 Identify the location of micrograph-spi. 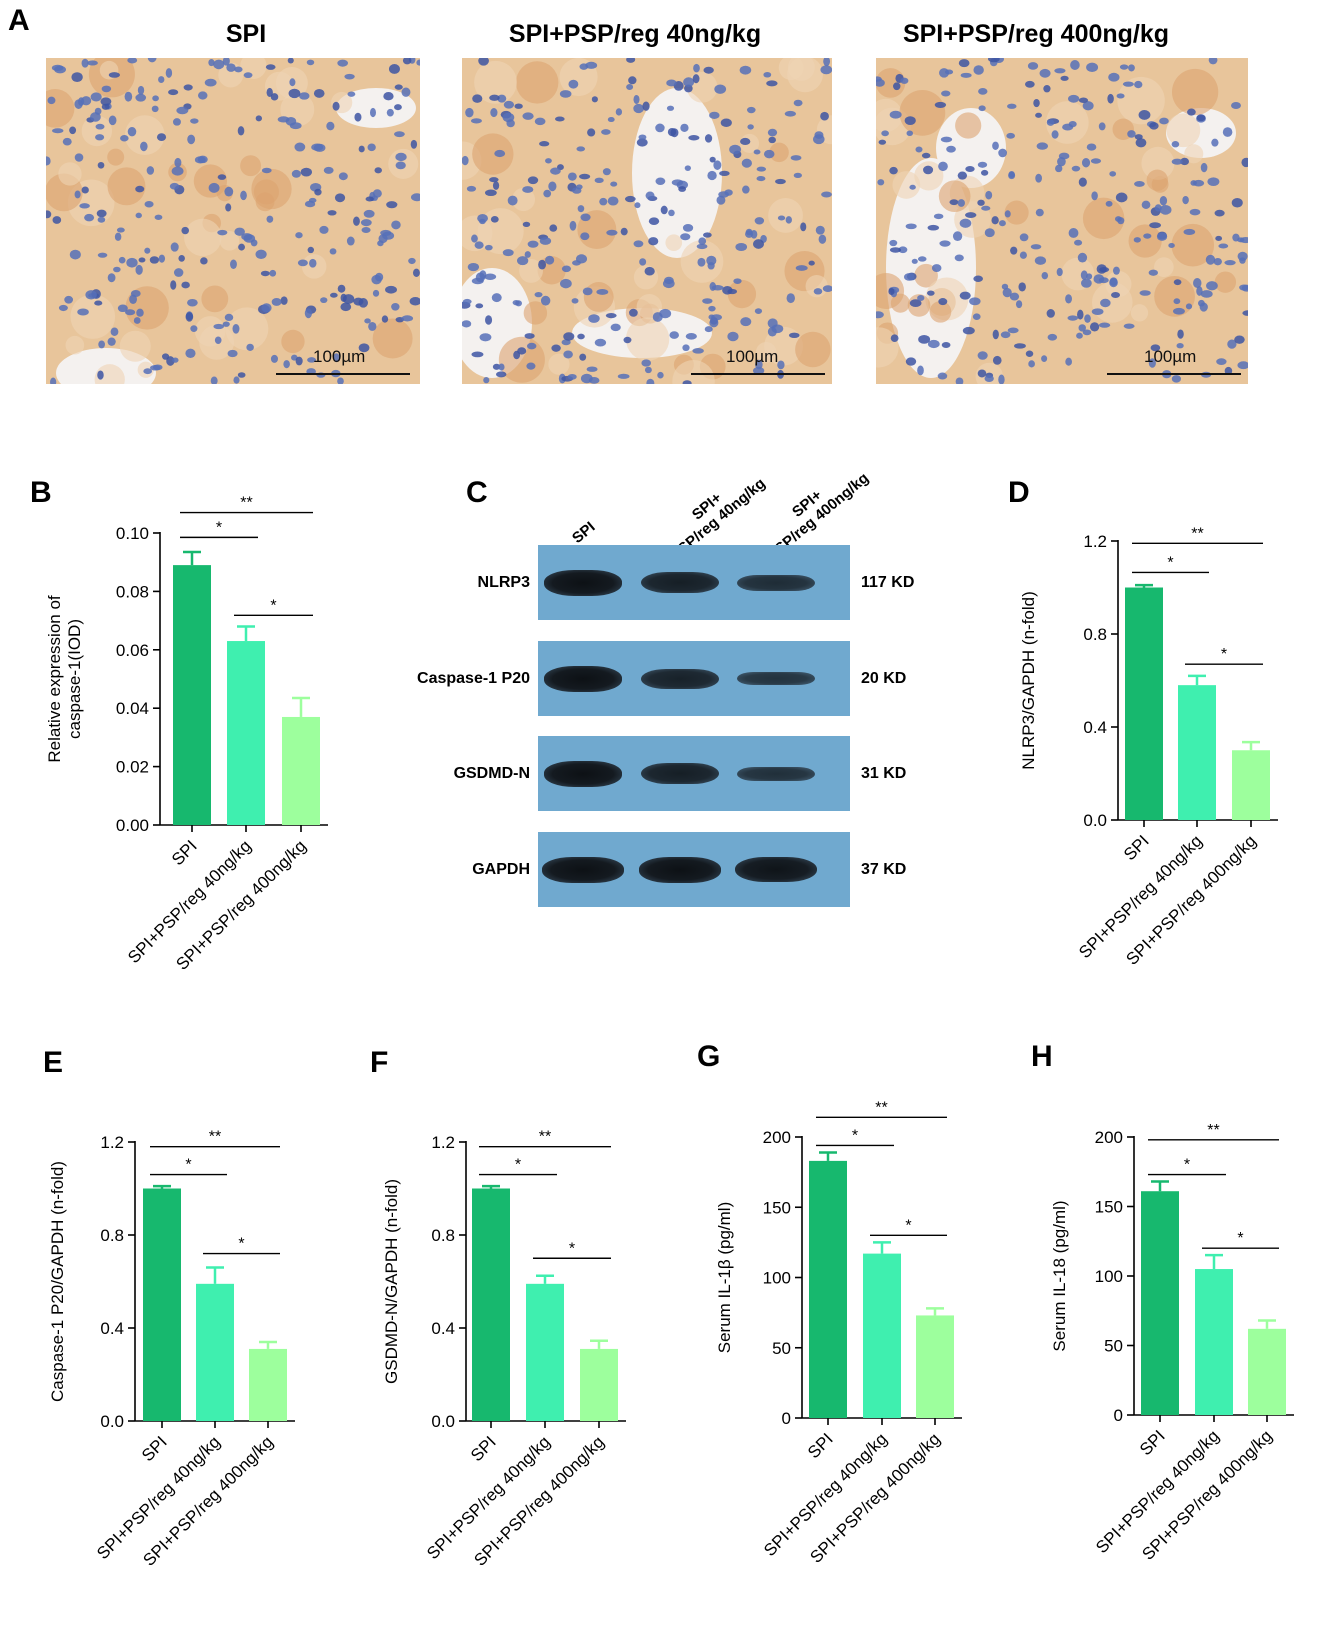
(233, 221).